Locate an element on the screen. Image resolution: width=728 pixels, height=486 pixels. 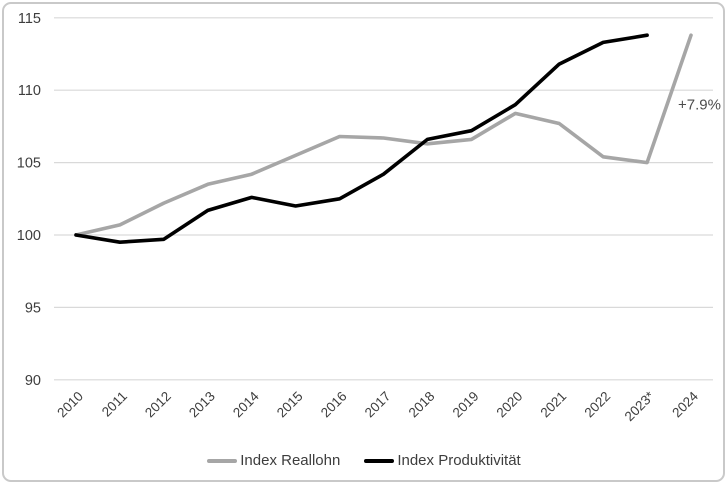
y-tick-label-95: 95 is located at coordinates (33, 308).